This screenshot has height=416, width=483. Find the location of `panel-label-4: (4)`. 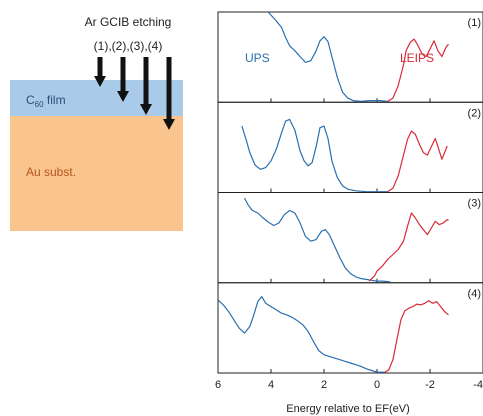

panel-label-4: (4) is located at coordinates (474, 294).